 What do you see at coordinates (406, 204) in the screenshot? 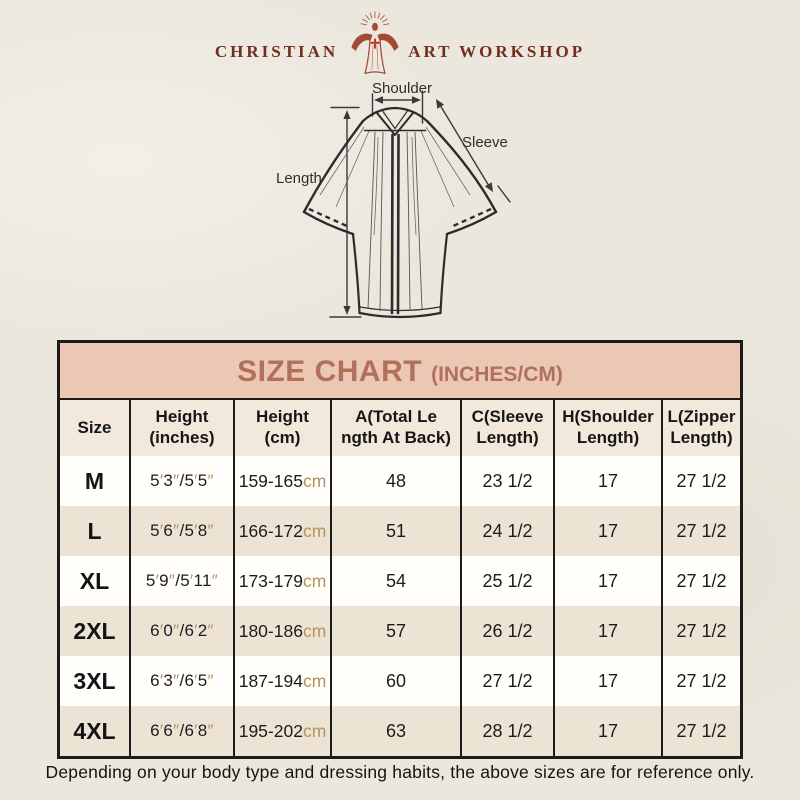
I see `robe-diagram` at bounding box center [406, 204].